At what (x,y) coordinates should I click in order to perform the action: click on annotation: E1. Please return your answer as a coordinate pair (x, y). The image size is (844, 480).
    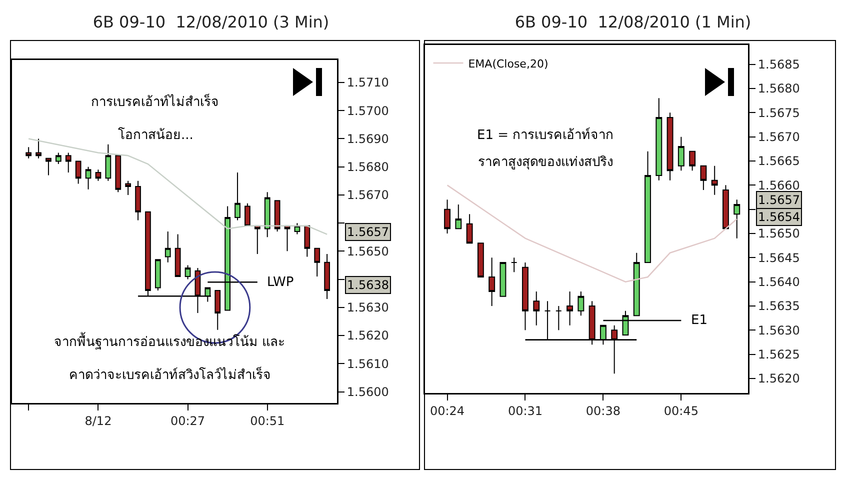
    Looking at the image, I should click on (699, 320).